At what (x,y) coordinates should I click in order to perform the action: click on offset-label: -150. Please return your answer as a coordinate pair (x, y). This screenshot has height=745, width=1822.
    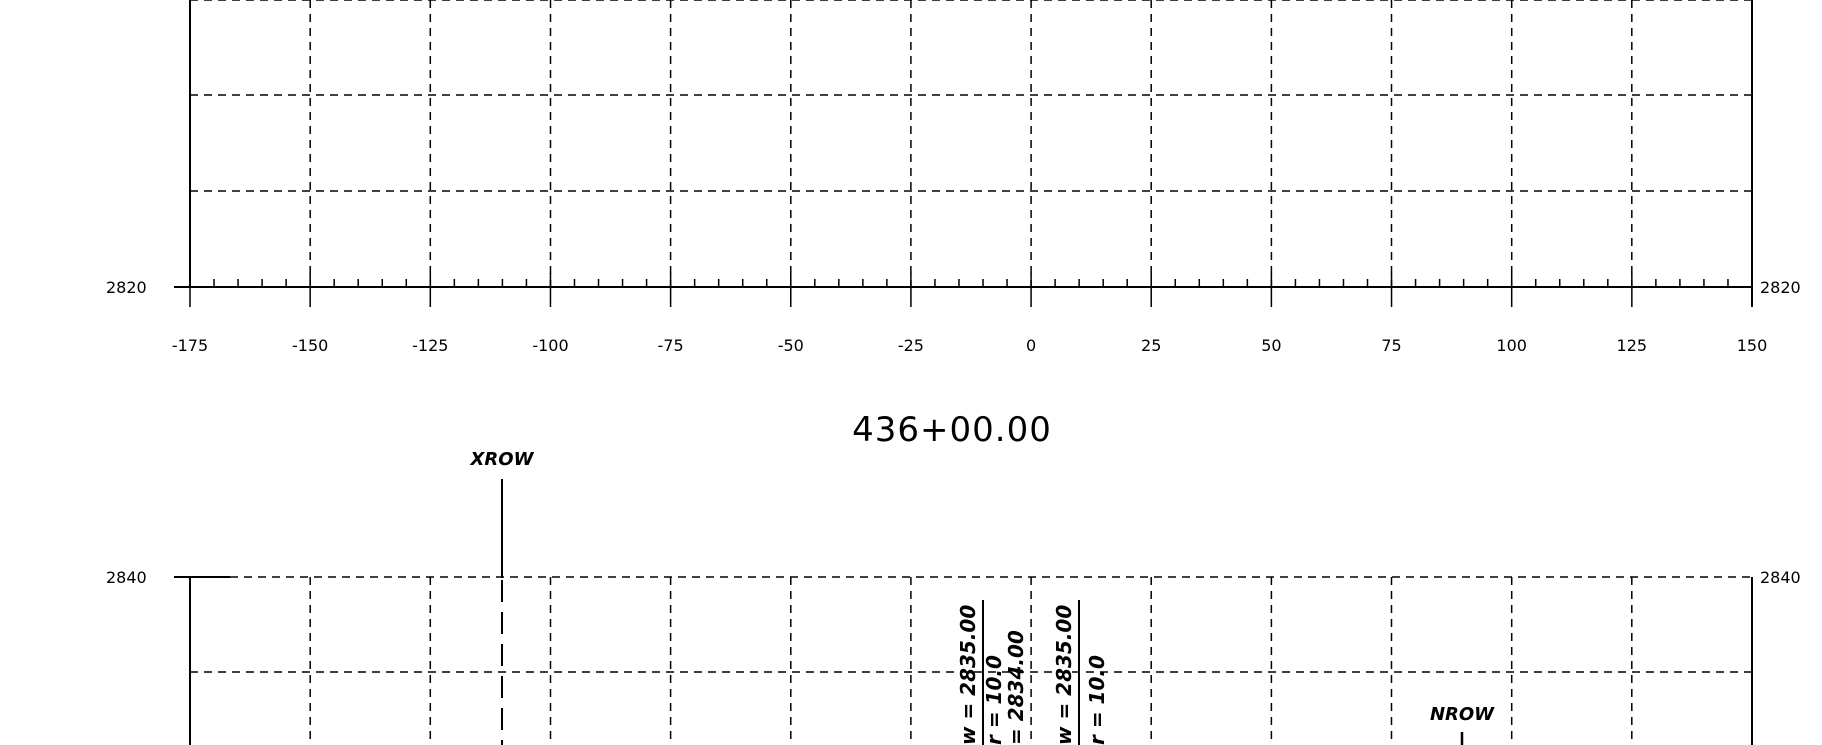
    Looking at the image, I should click on (310, 345).